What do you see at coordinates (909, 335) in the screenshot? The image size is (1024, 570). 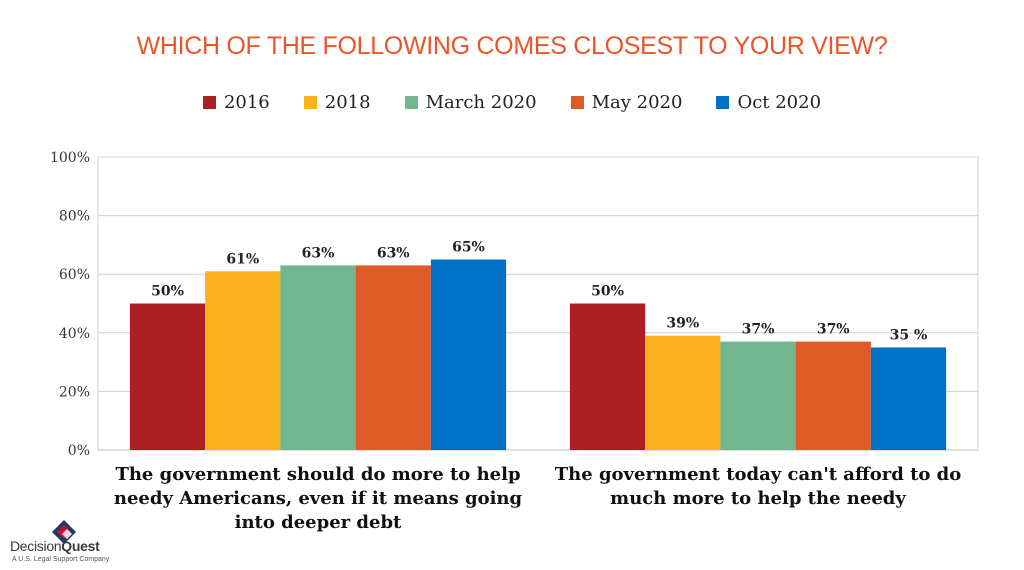 I see `data-label: 35 %` at bounding box center [909, 335].